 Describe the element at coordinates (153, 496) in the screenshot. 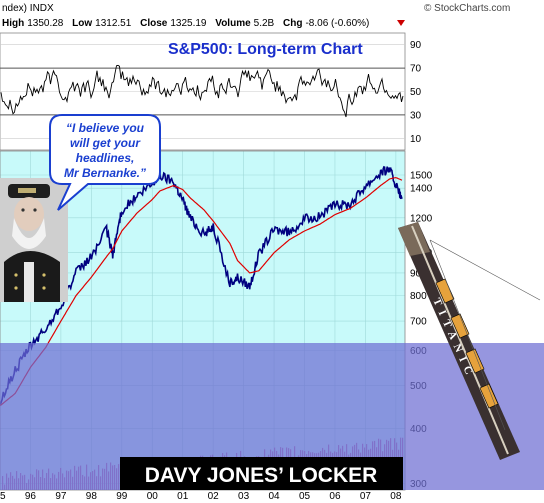

I see `x-tick-label: 00` at that location.